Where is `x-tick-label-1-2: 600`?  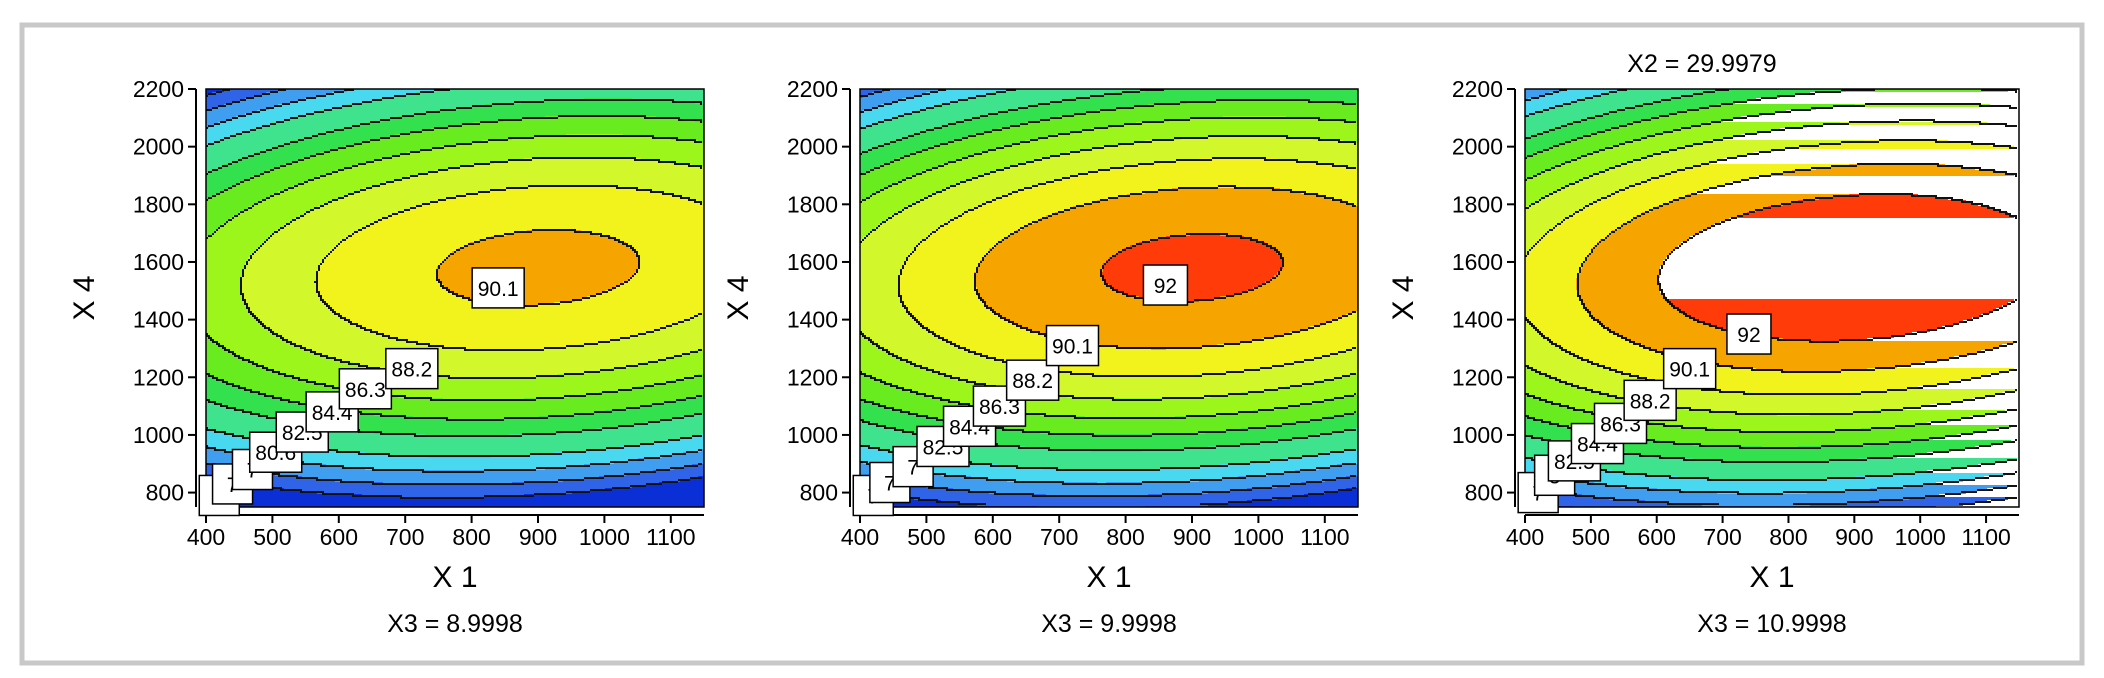 x-tick-label-1-2: 600 is located at coordinates (339, 537).